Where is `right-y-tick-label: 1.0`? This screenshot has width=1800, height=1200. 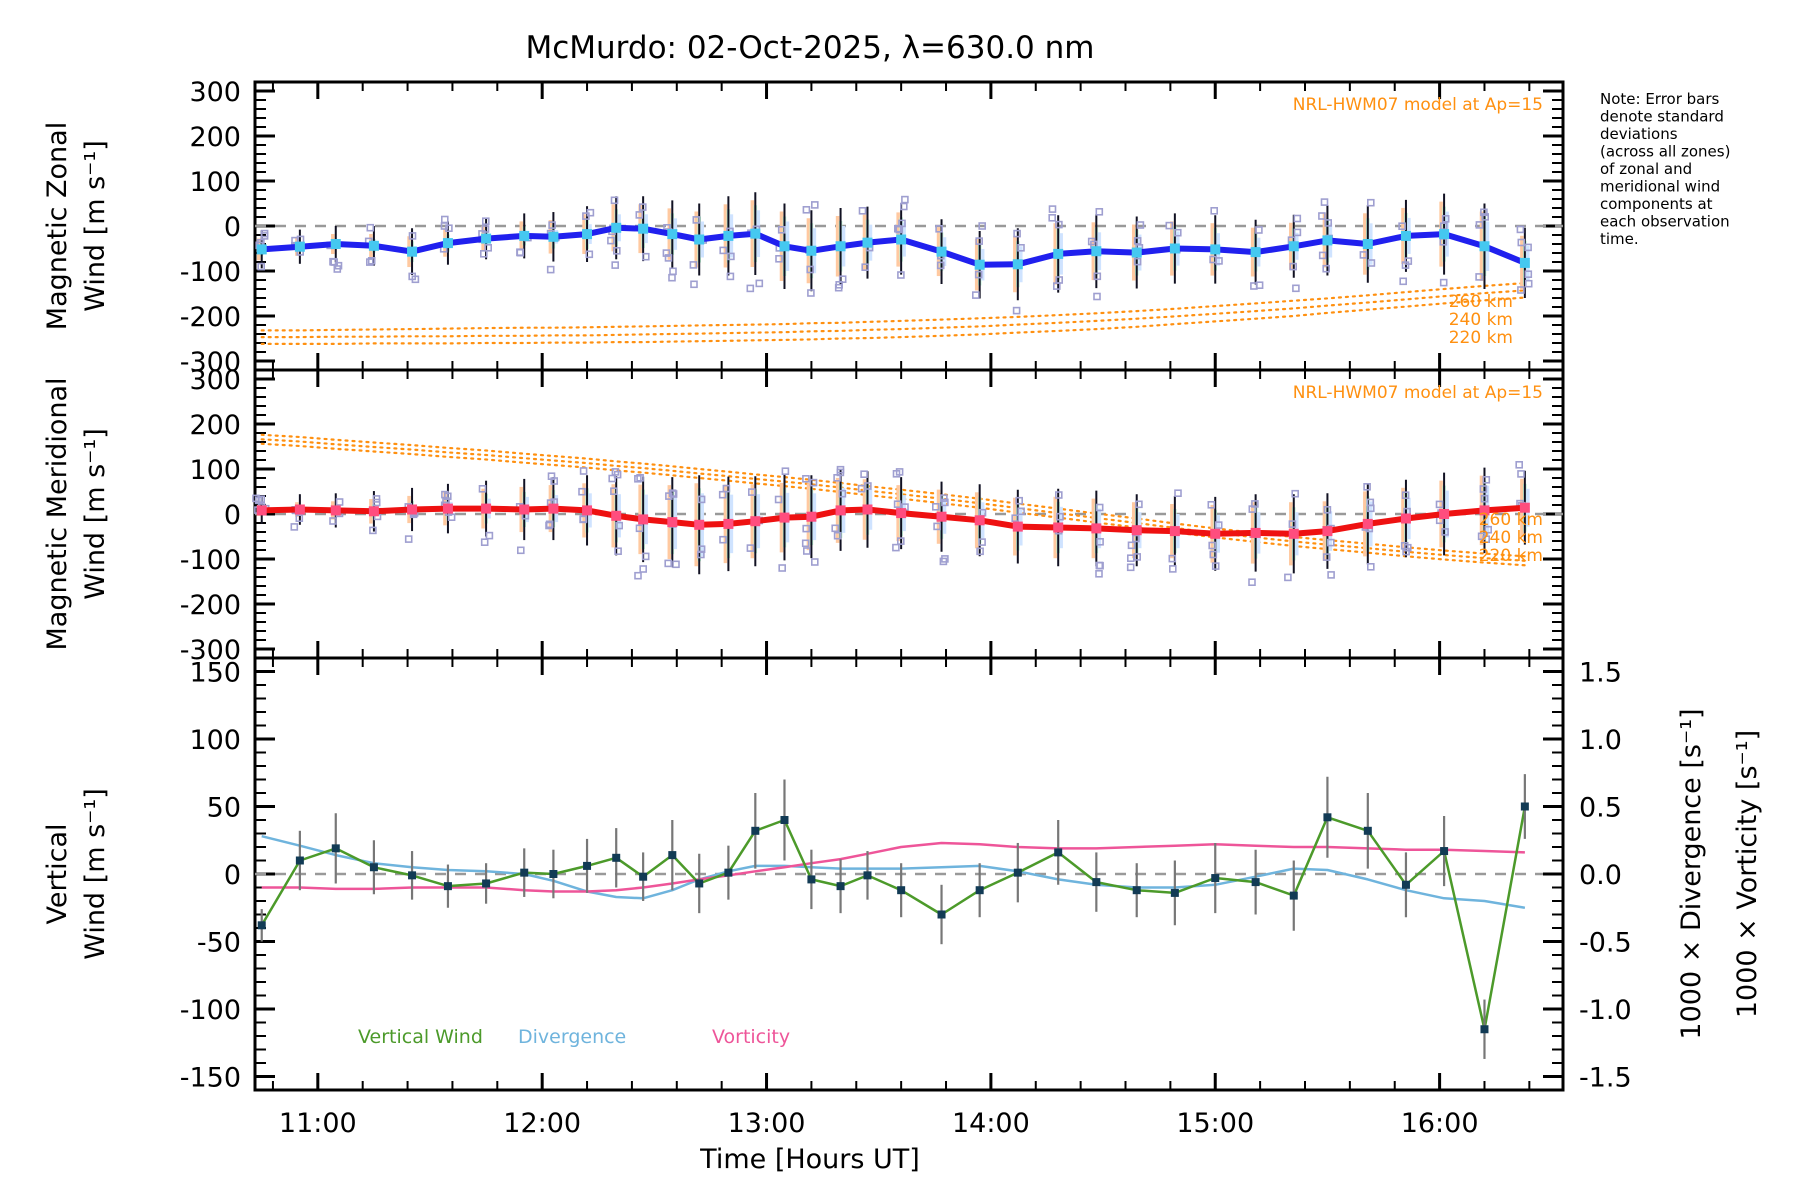
right-y-tick-label: 1.0 is located at coordinates (1600, 740).